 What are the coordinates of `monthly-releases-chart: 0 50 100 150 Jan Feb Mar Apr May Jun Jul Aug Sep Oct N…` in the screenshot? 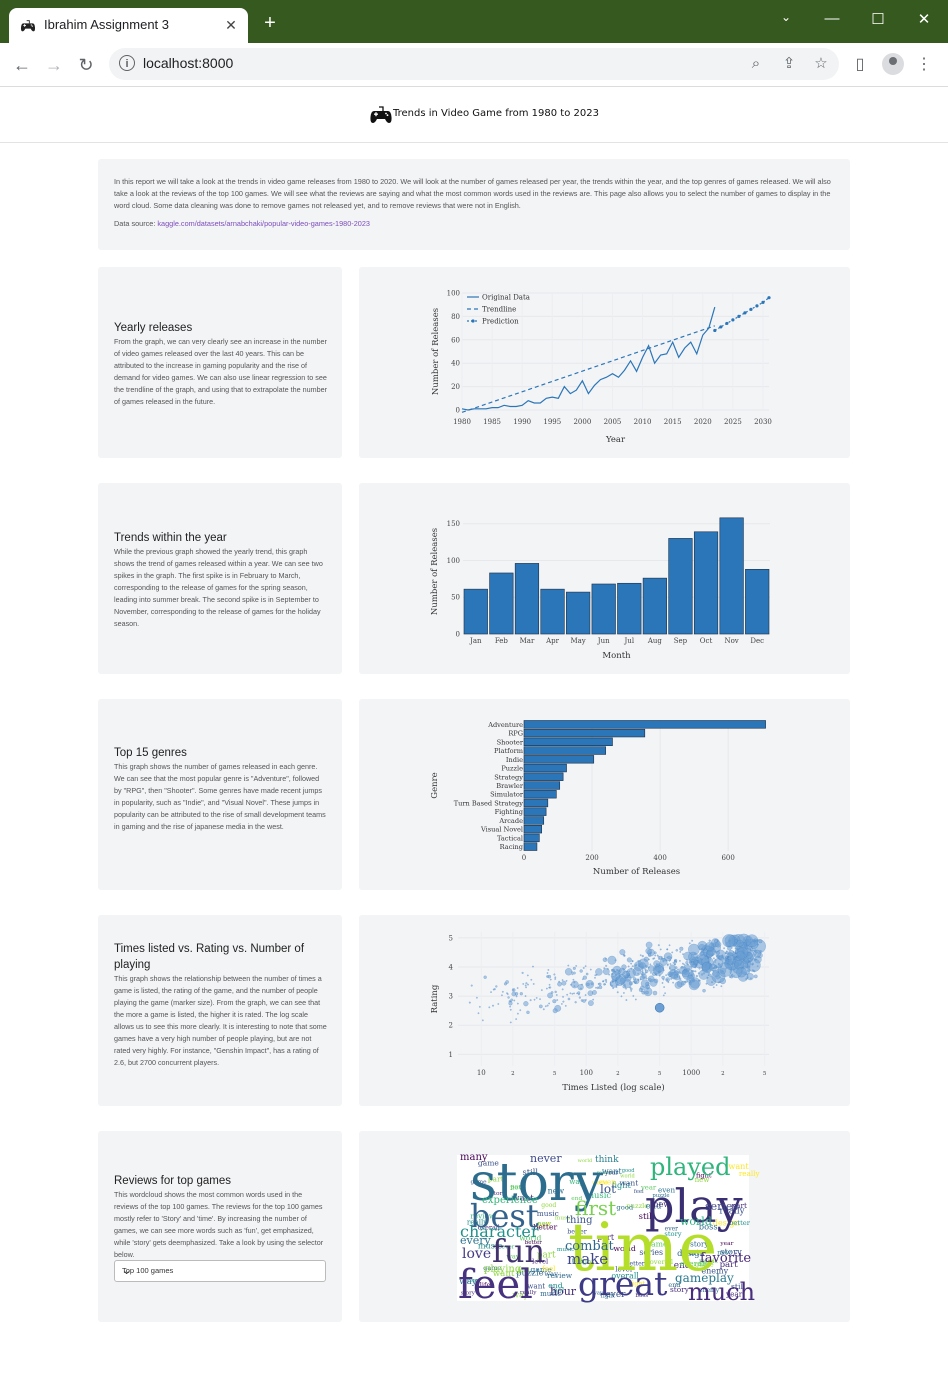 It's located at (604, 578).